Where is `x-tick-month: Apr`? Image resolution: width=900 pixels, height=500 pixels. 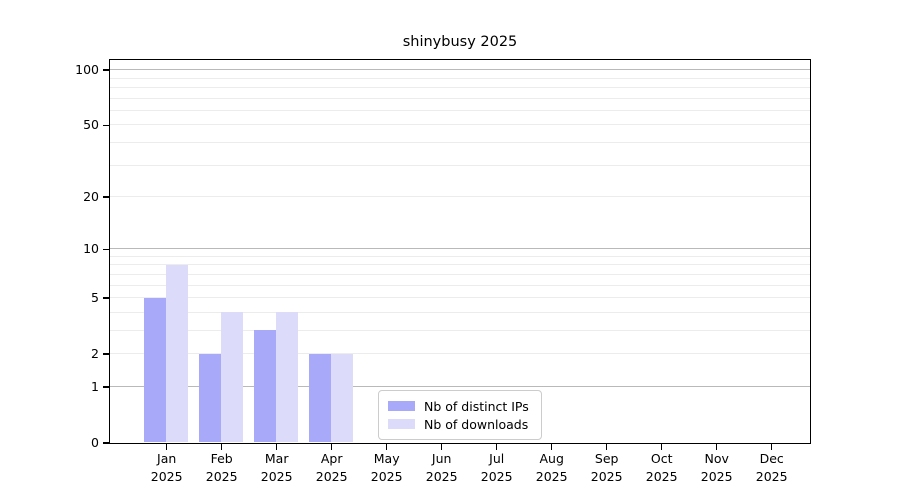
x-tick-month: Apr is located at coordinates (331, 458).